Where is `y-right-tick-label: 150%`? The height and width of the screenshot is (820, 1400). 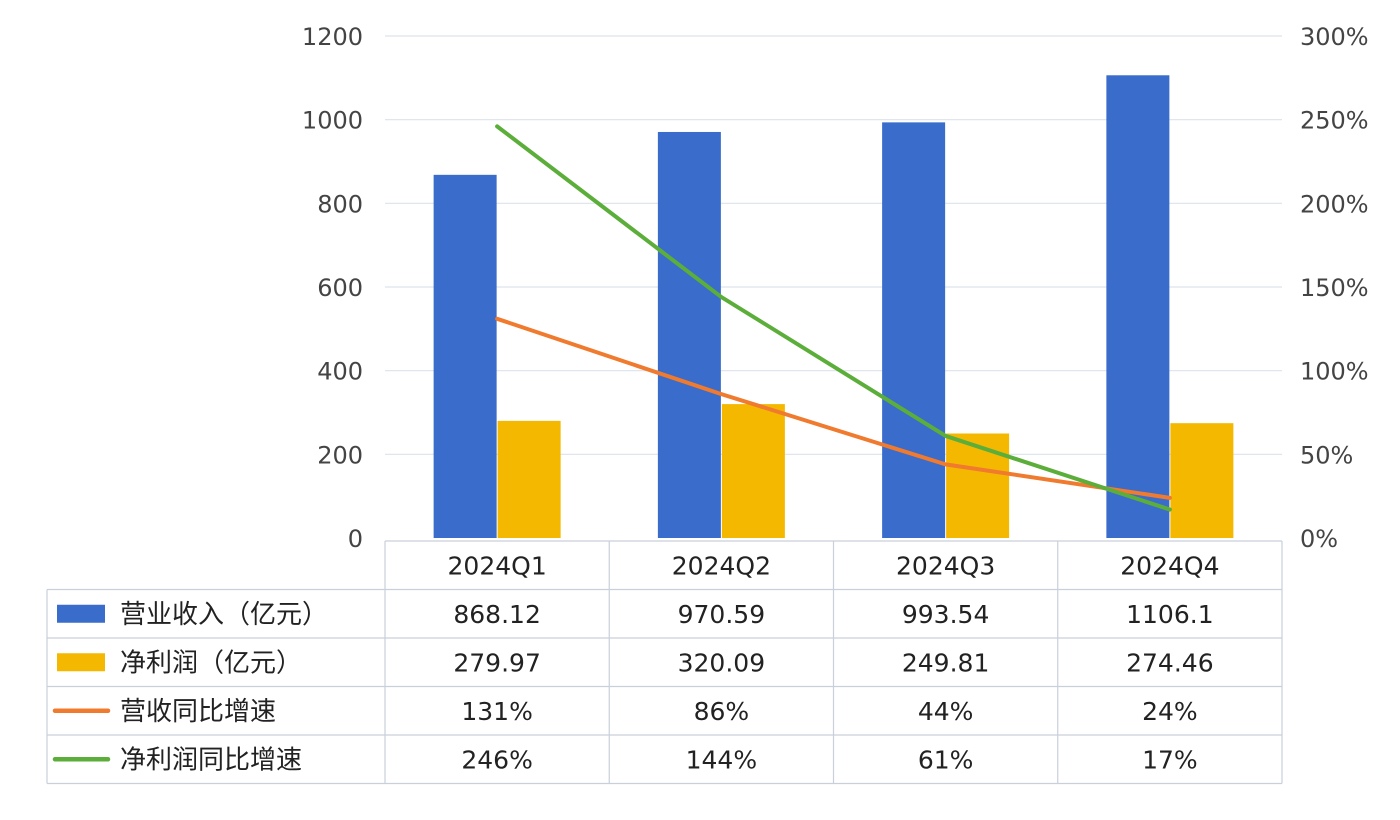
y-right-tick-label: 150% is located at coordinates (1334, 288).